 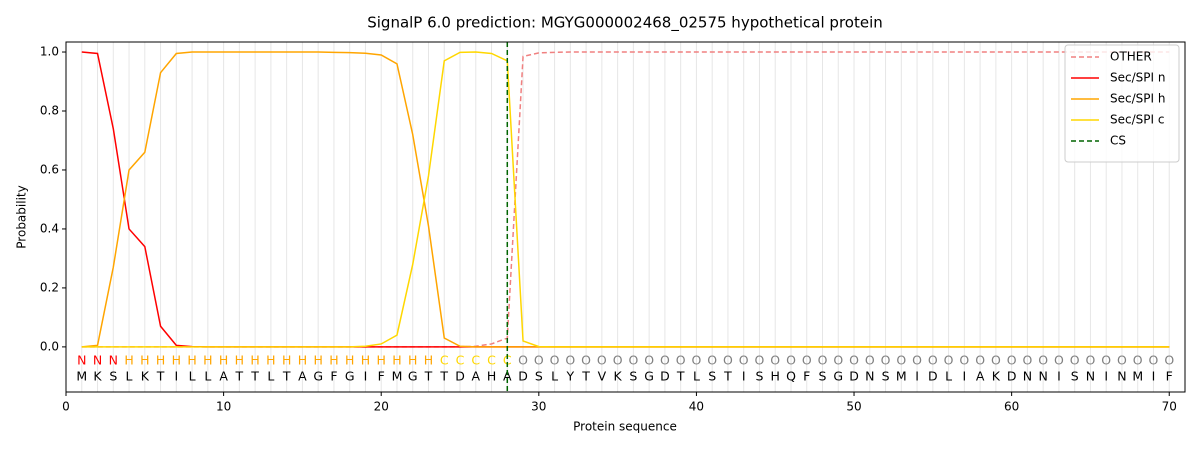 I want to click on x-tick-label: 30, so click(x=538, y=407).